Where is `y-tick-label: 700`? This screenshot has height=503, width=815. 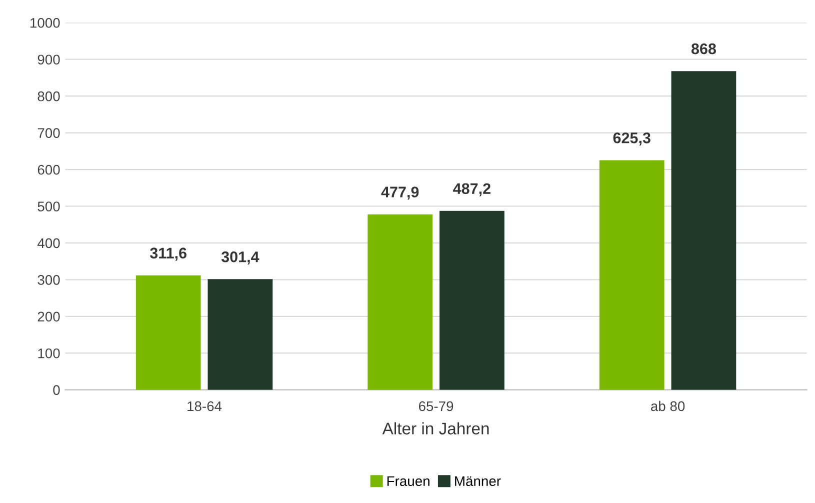
y-tick-label: 700 is located at coordinates (49, 133).